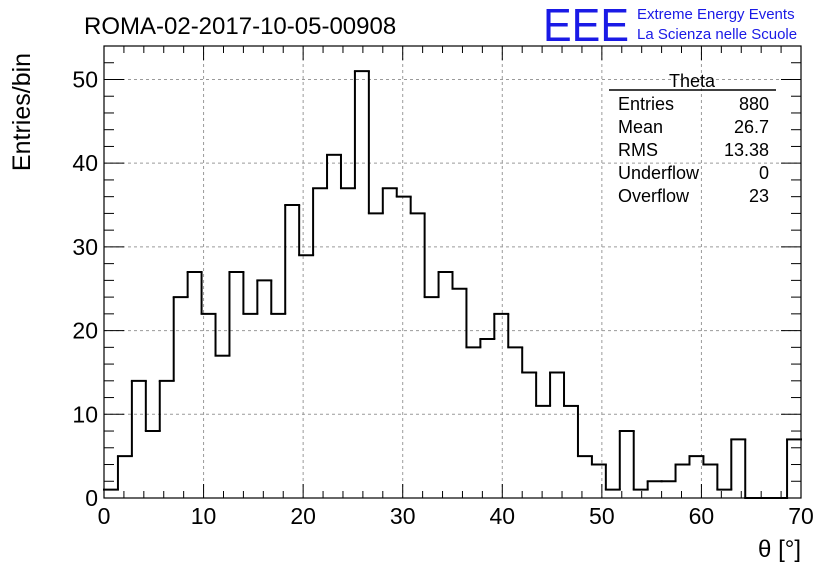 The height and width of the screenshot is (577, 836). Describe the element at coordinates (502, 516) in the screenshot. I see `x-tick-label: 40` at that location.